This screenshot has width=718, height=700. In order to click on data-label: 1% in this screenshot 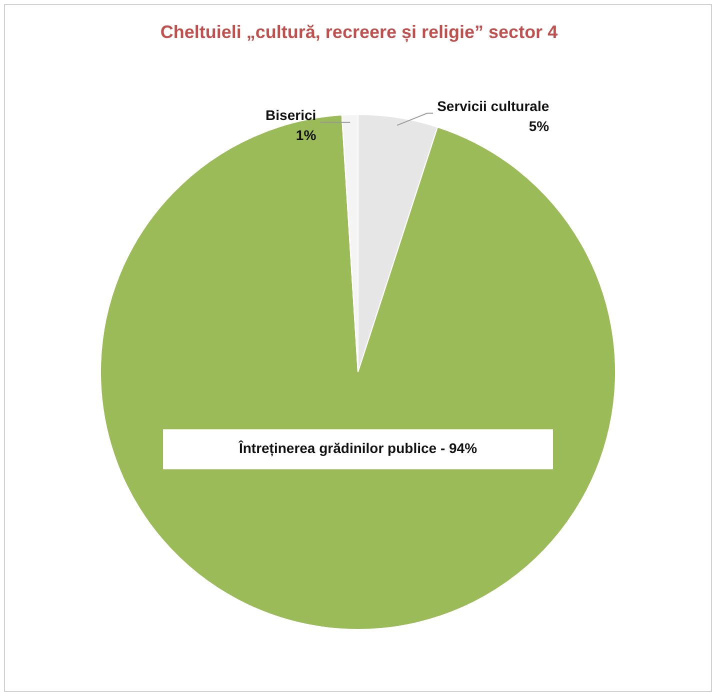, I will do `click(306, 135)`.